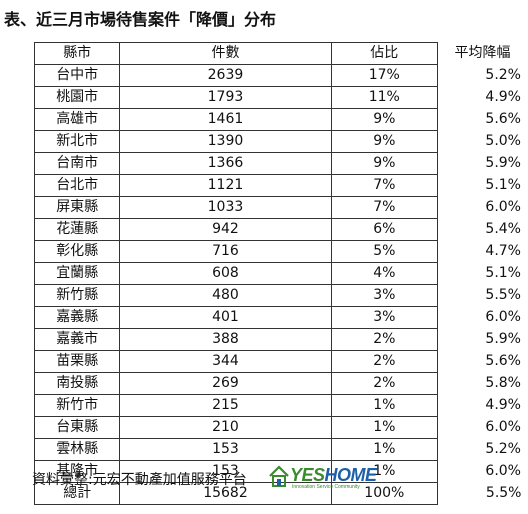 The width and height of the screenshot is (528, 514). I want to click on total-row: 總計 15682 100% 5.5%, so click(280, 493).